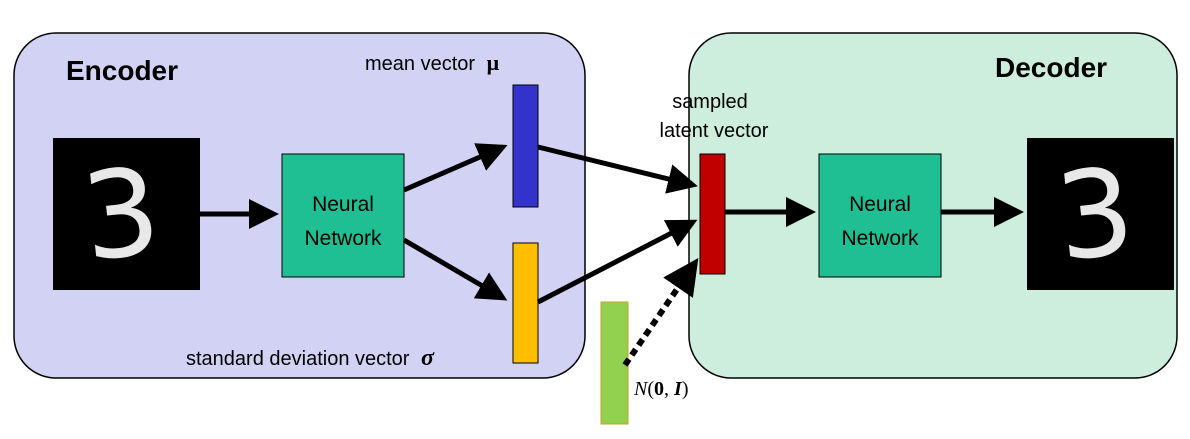 This screenshot has height=439, width=1190. Describe the element at coordinates (712, 214) in the screenshot. I see `latent-vector-bar` at that location.